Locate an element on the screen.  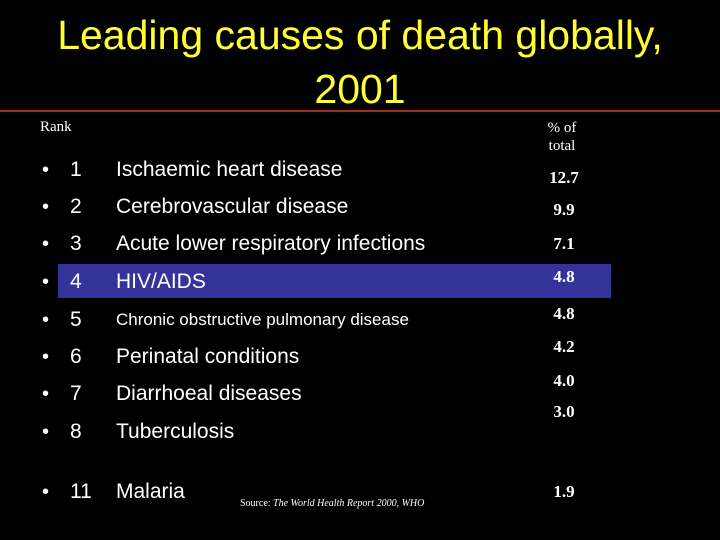
rank-column-header: Rank is located at coordinates (56, 127).